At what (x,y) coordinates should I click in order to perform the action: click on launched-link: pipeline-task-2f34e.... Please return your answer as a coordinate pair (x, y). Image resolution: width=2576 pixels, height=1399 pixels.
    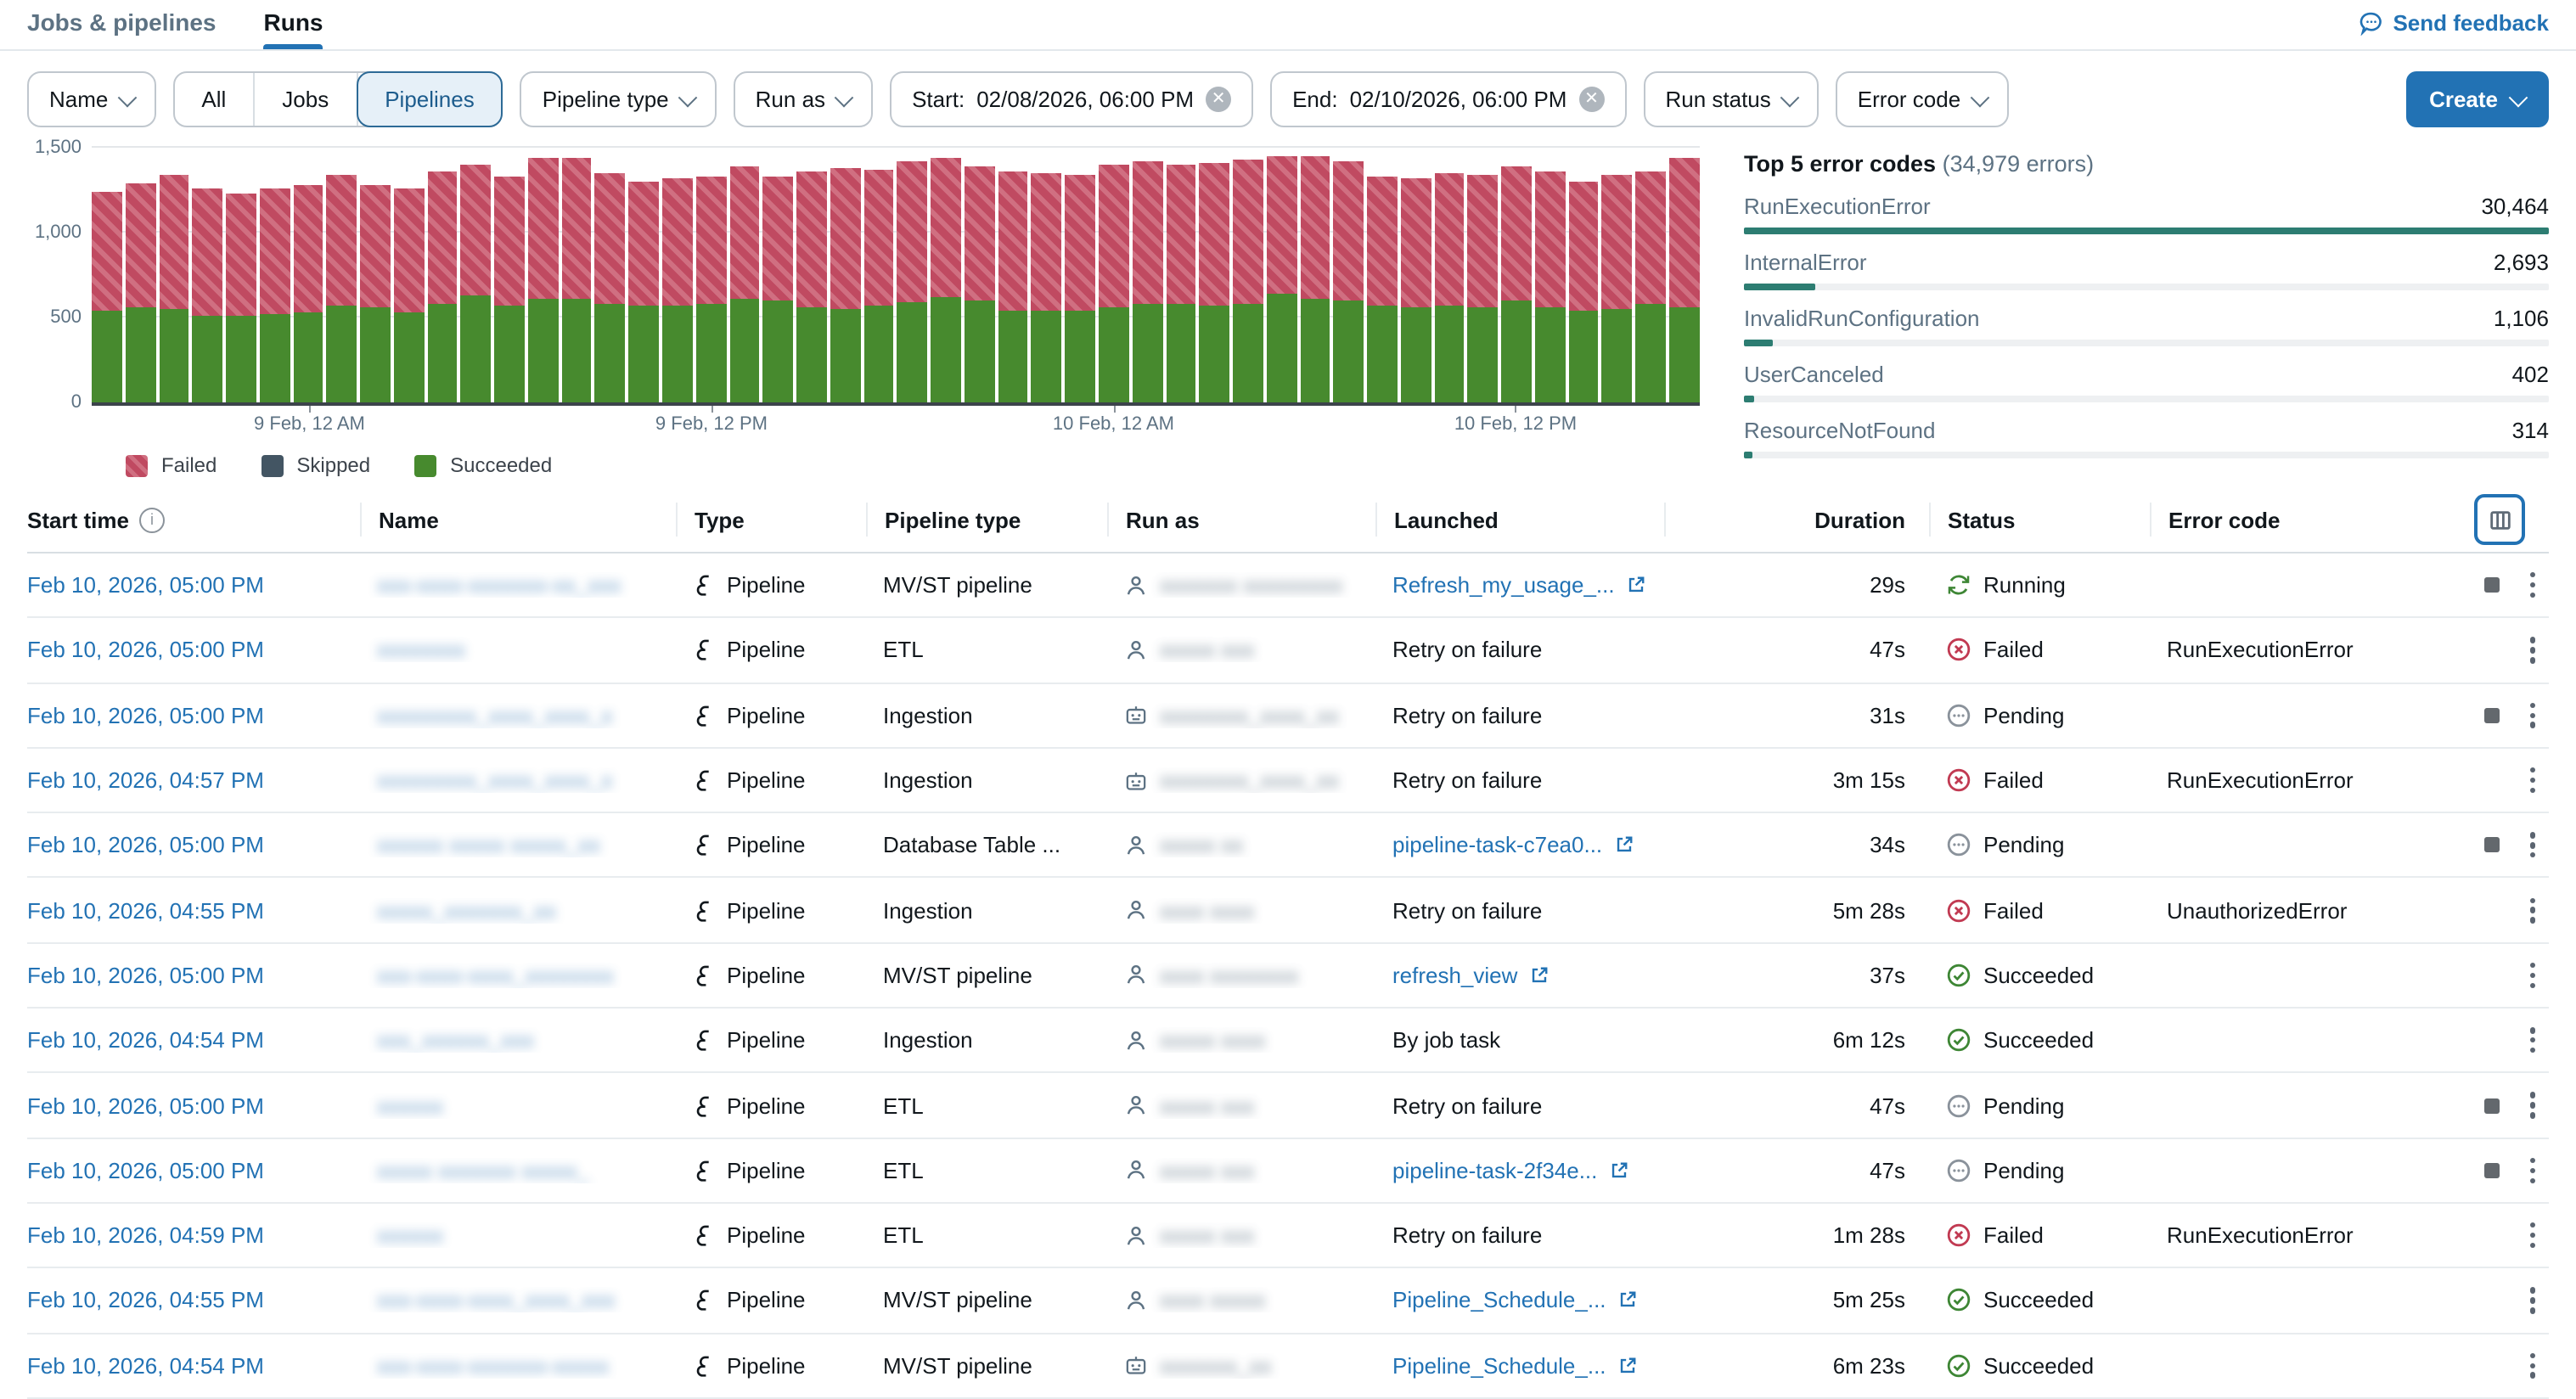
    Looking at the image, I should click on (1495, 1170).